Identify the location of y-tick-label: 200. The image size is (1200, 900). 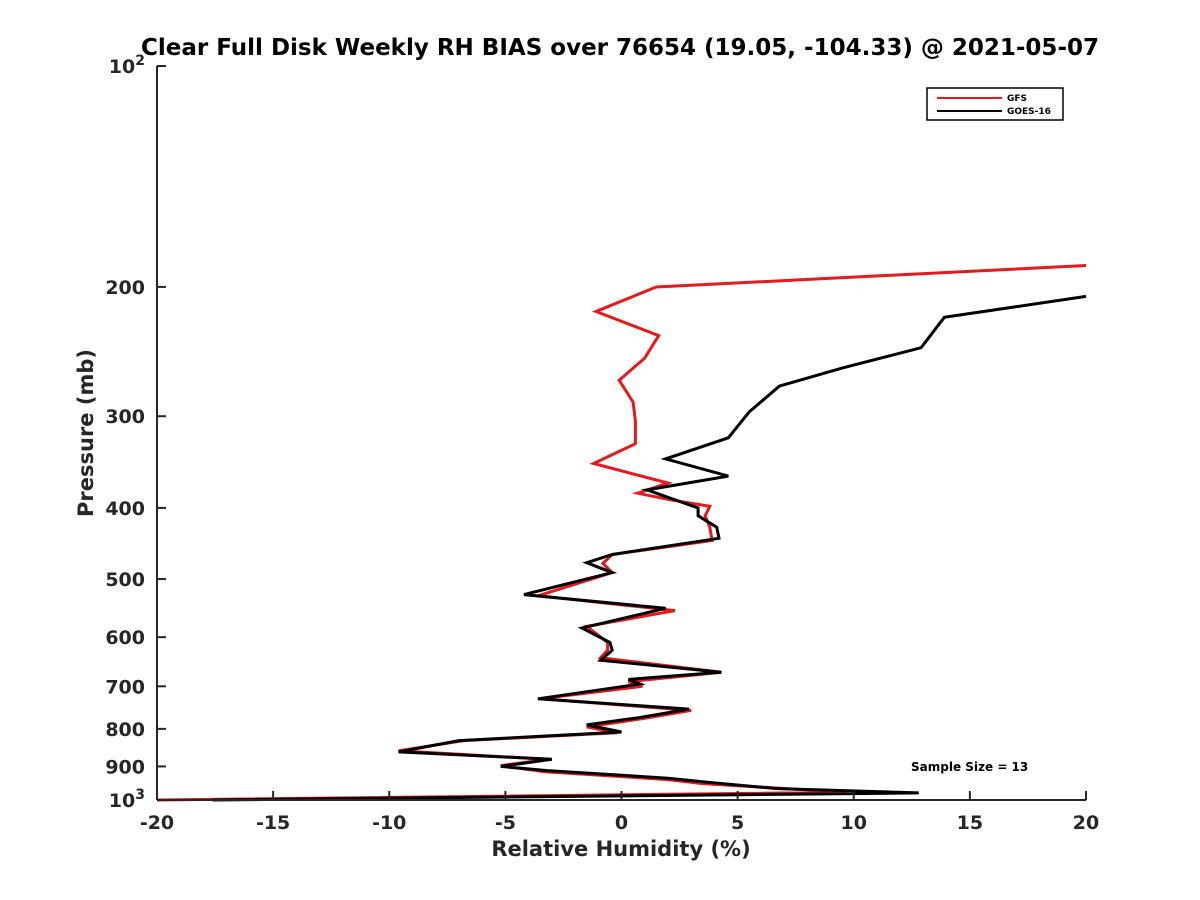
(125, 288).